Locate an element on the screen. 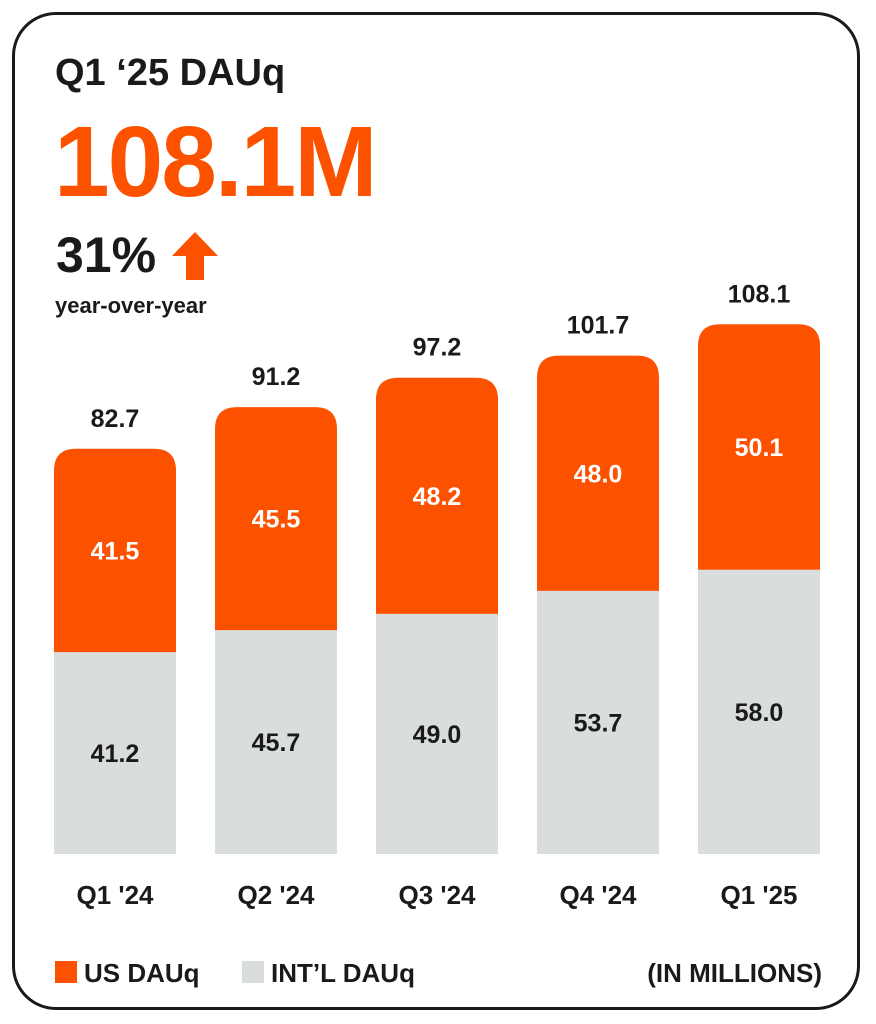  data-label-us: 50.1 is located at coordinates (759, 448).